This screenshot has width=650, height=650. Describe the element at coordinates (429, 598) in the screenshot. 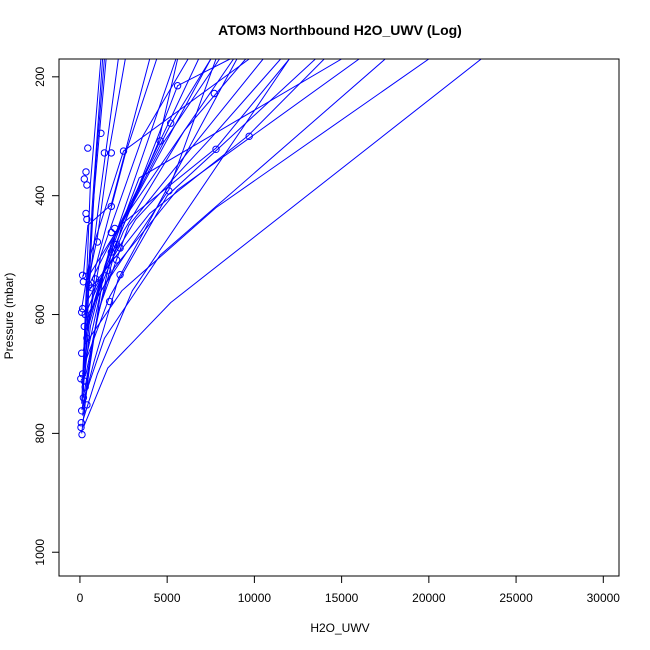

I see `x-tick-label: 20000` at that location.